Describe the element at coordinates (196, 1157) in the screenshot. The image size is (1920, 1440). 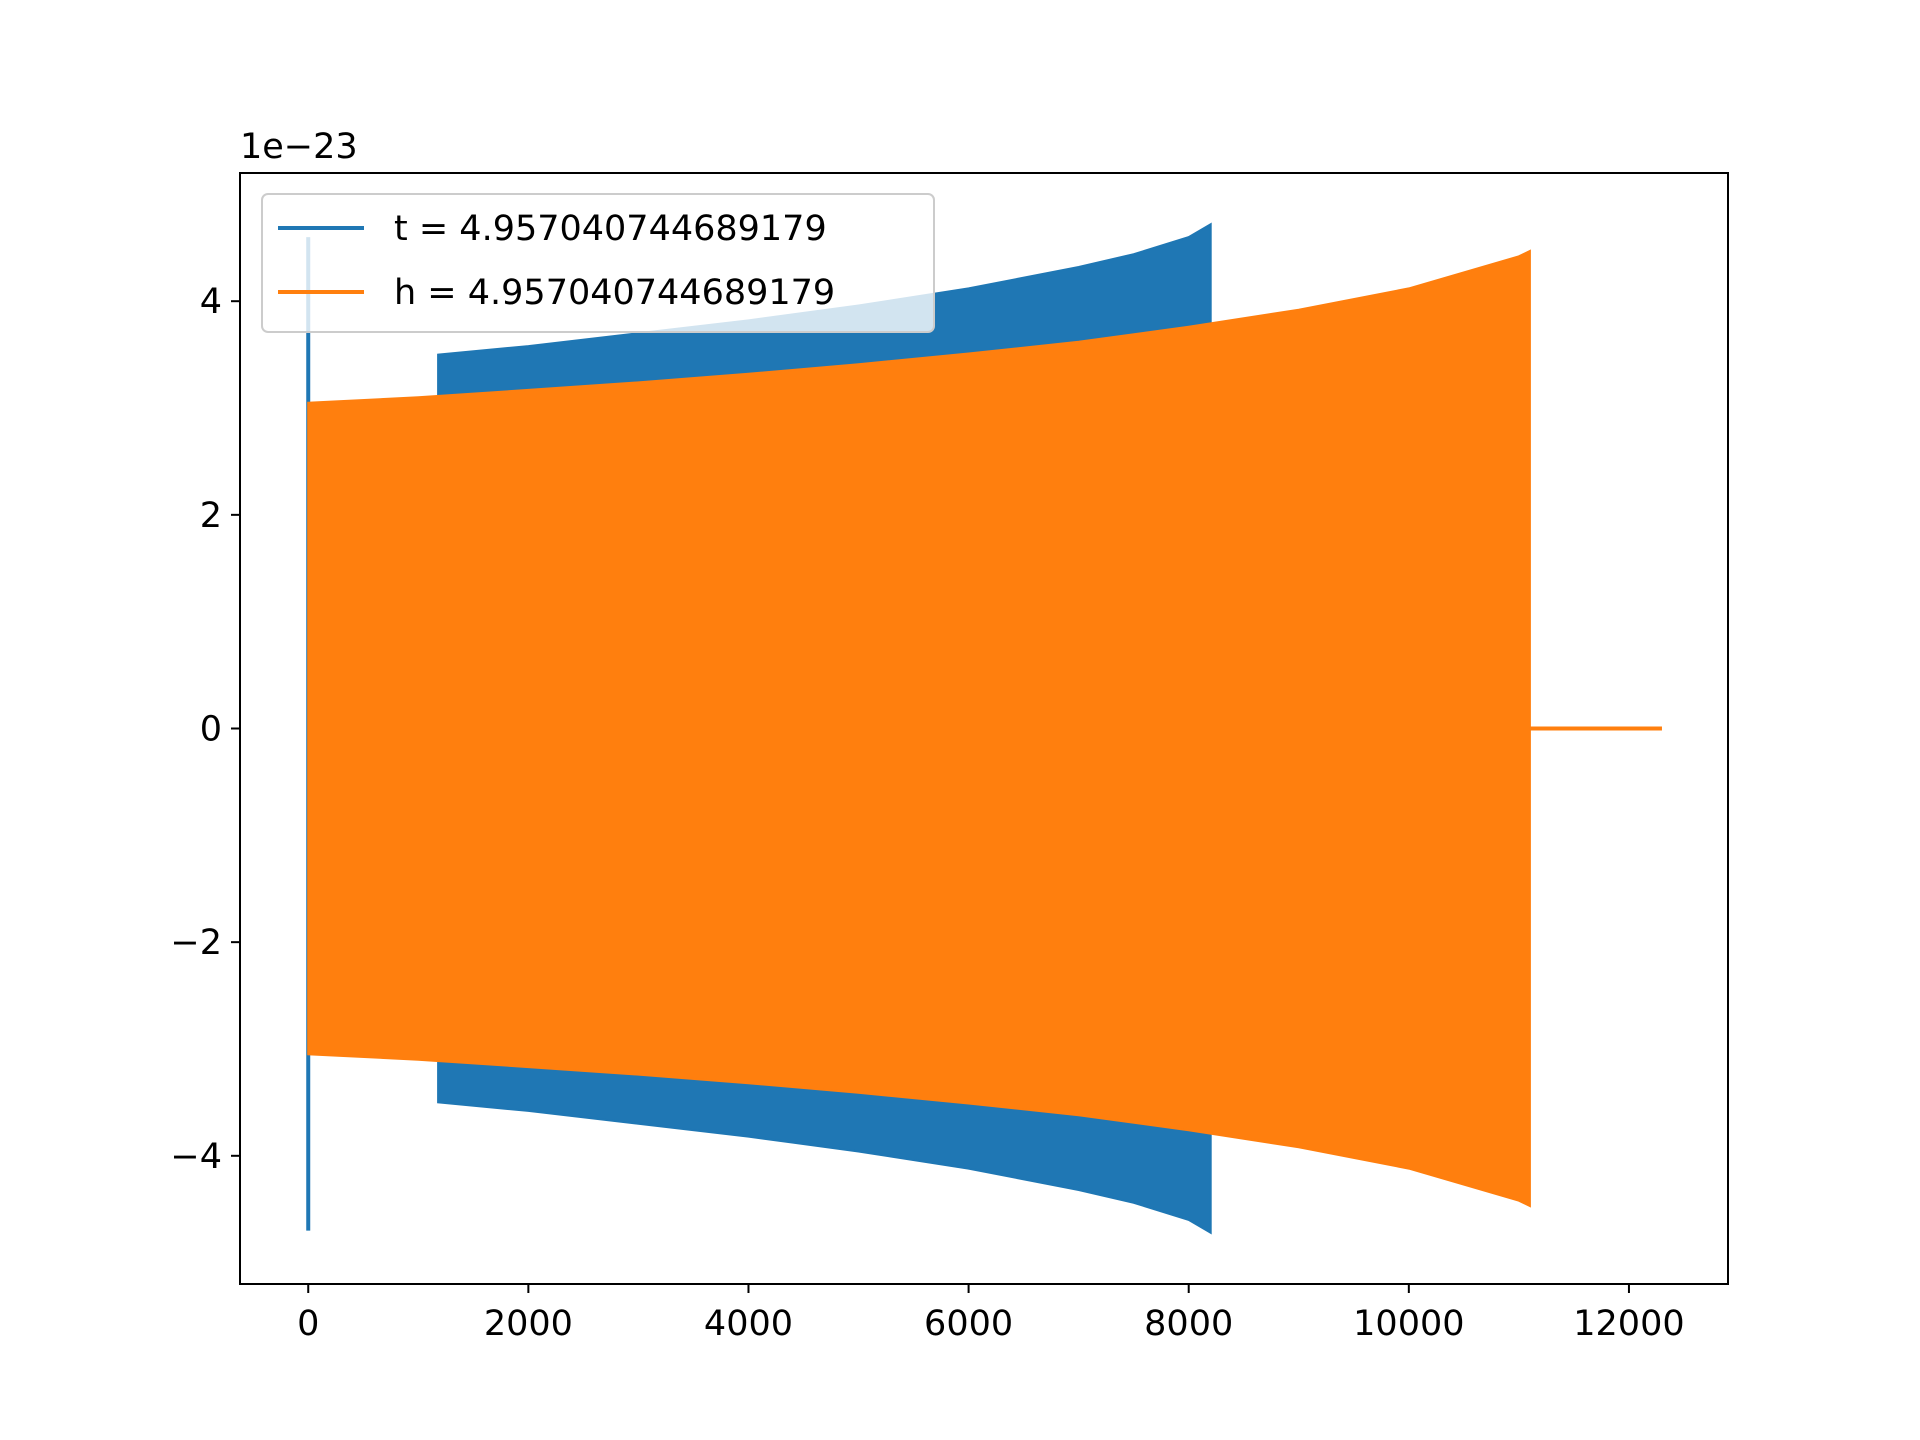
I see `y-tick-label: −4` at that location.